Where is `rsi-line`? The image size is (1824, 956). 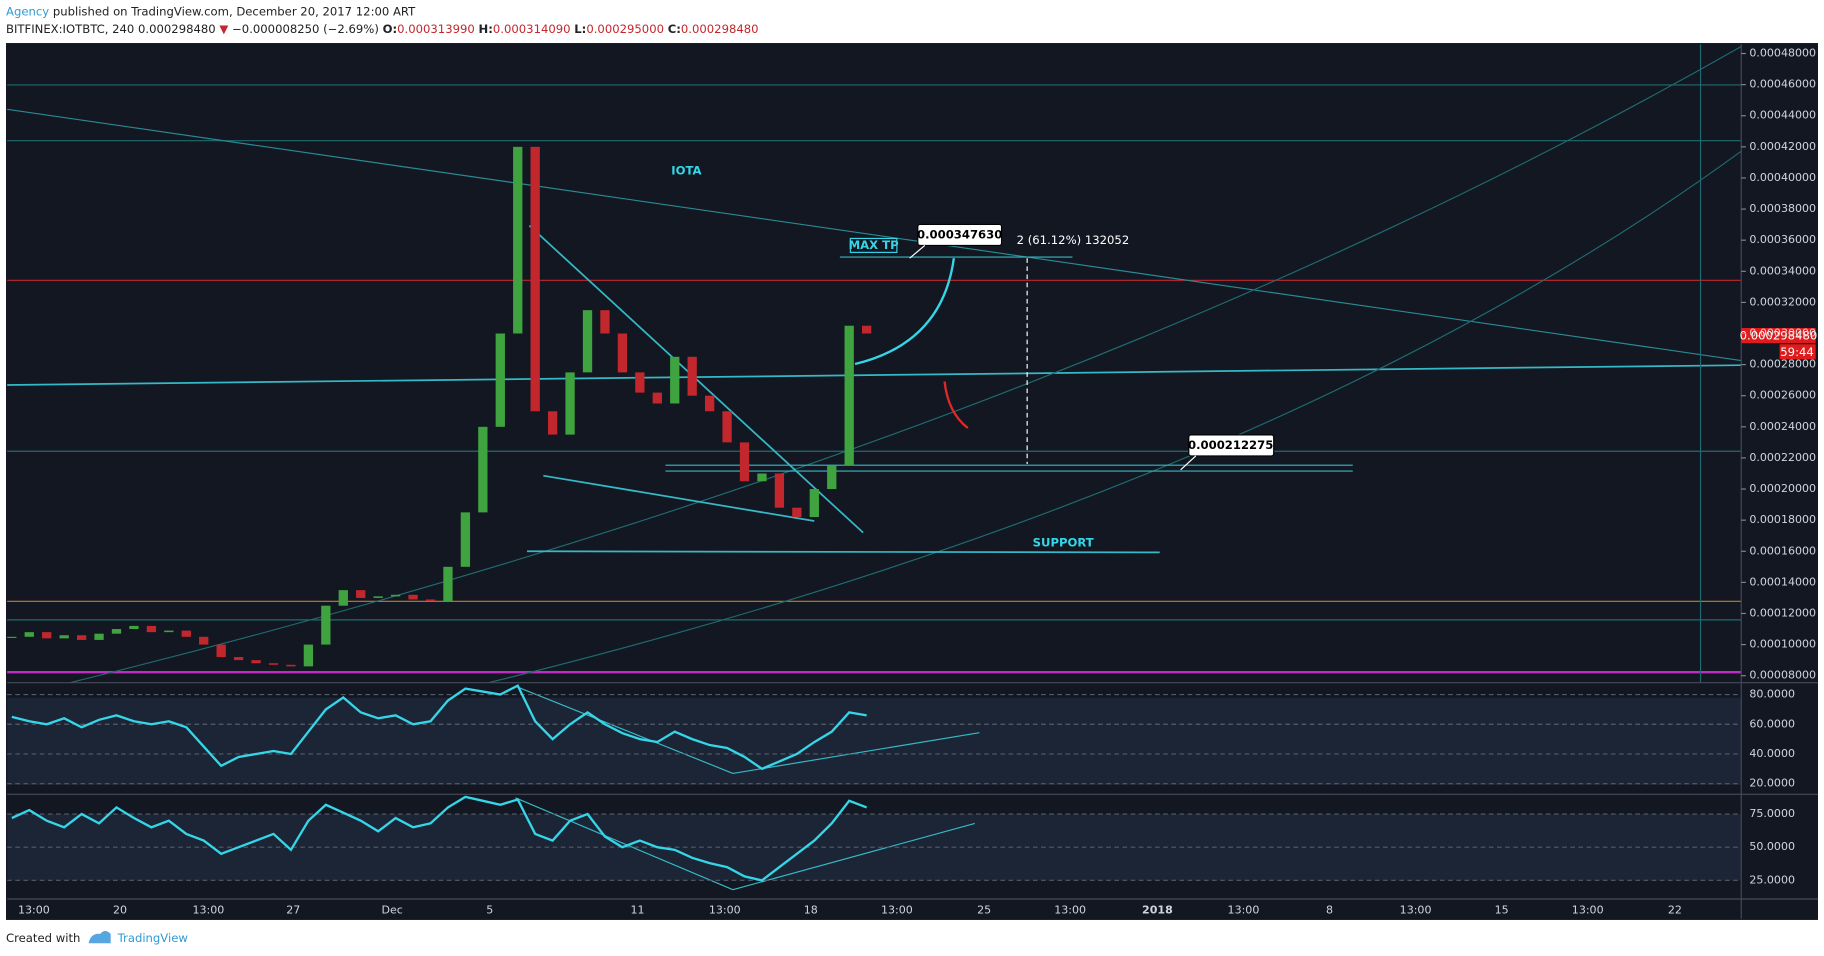
rsi-line is located at coordinates (439, 727).